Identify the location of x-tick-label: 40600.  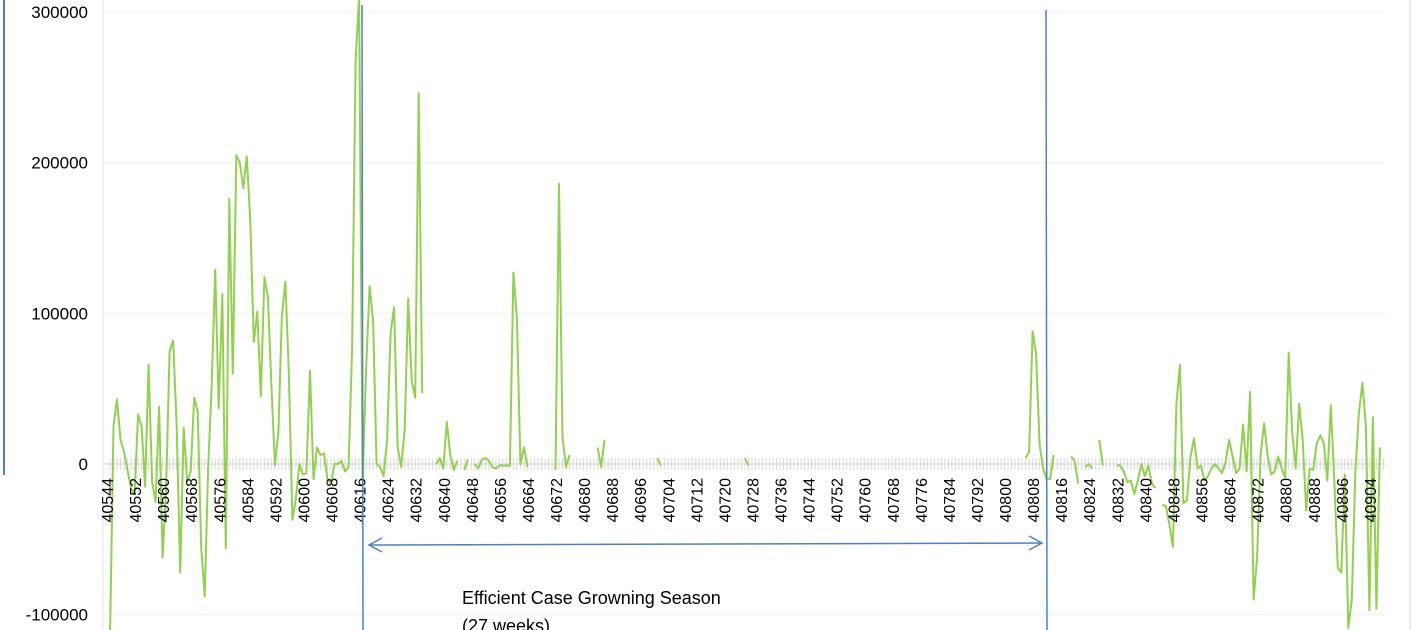
(304, 500).